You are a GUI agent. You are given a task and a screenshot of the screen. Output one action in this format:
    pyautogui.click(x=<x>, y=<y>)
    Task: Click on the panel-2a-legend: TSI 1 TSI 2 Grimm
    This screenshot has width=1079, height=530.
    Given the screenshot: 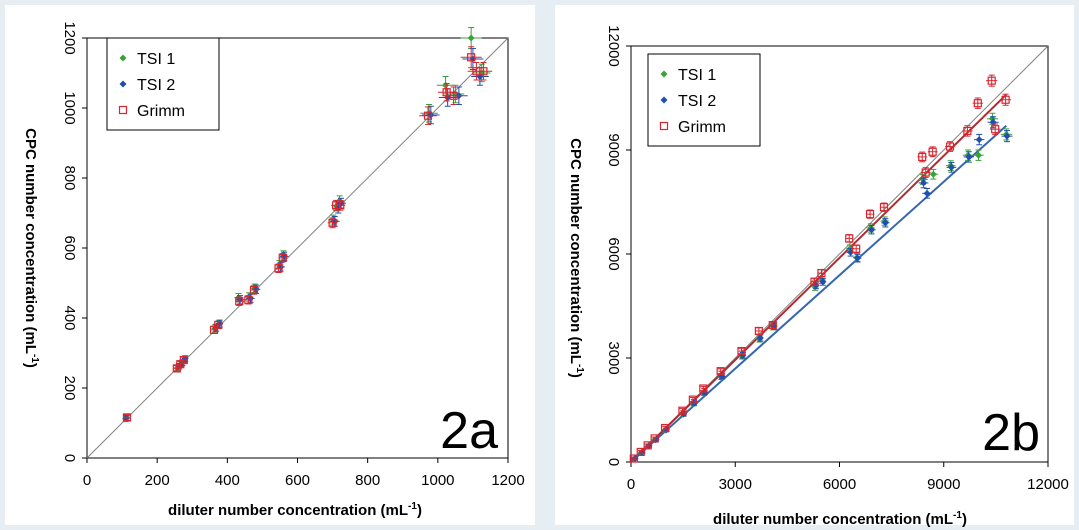 What is the action you would take?
    pyautogui.click(x=163, y=84)
    